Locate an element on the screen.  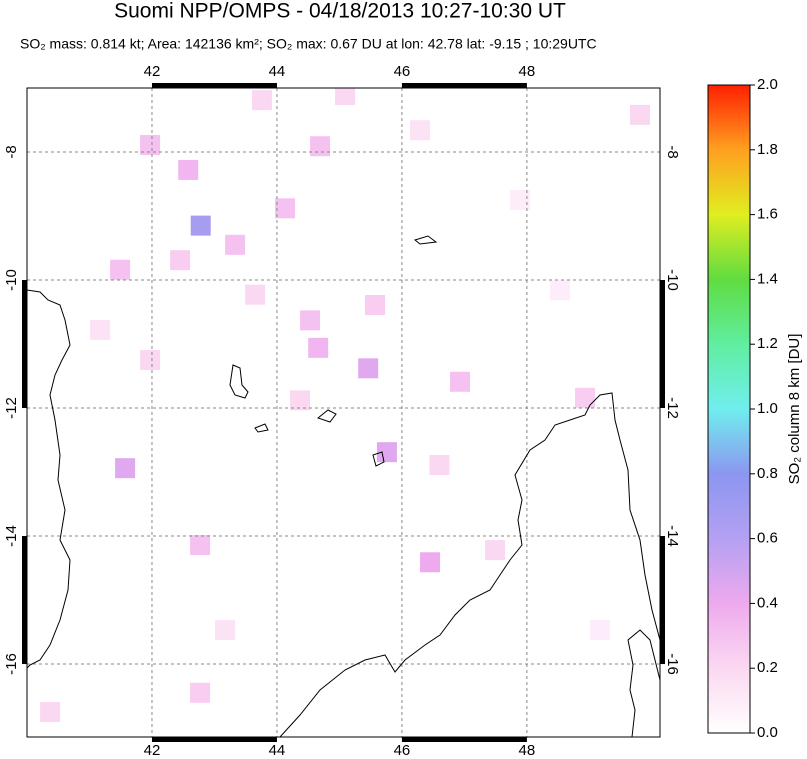
colorbar-tick-label: 0.6 is located at coordinates (767, 538).